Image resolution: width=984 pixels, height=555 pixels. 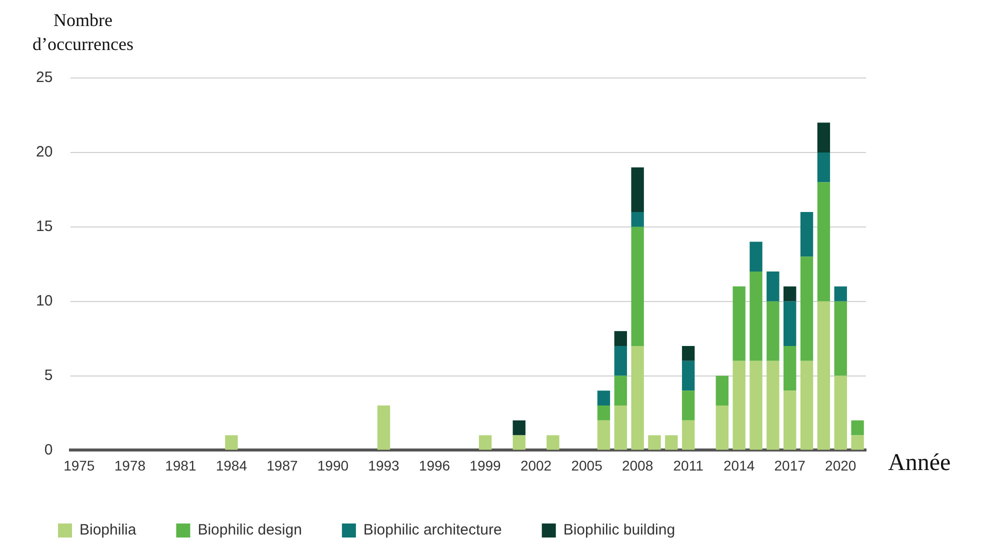 I want to click on y-tick-label: 15, so click(x=44, y=227).